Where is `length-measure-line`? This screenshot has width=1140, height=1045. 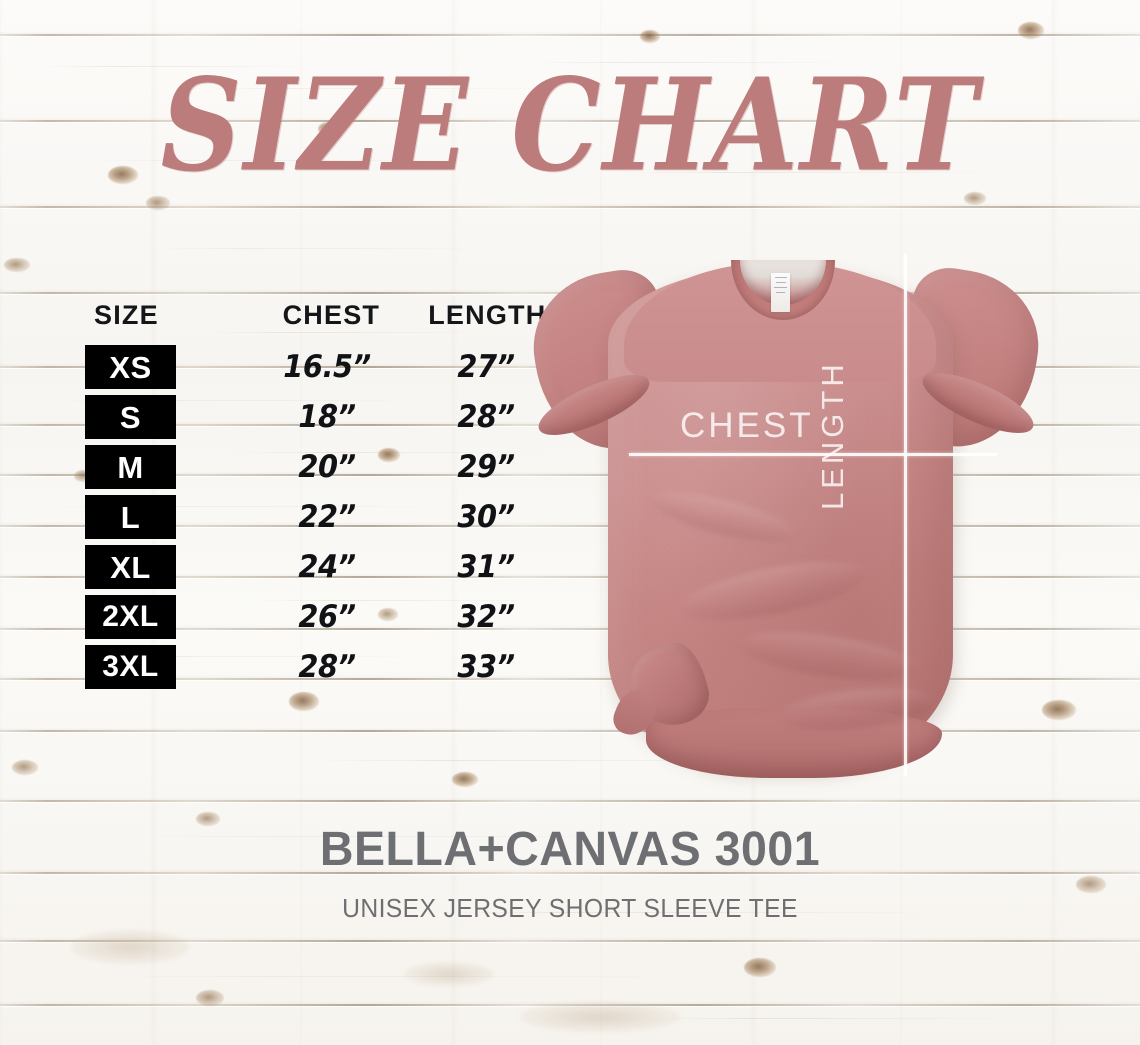 length-measure-line is located at coordinates (905, 515).